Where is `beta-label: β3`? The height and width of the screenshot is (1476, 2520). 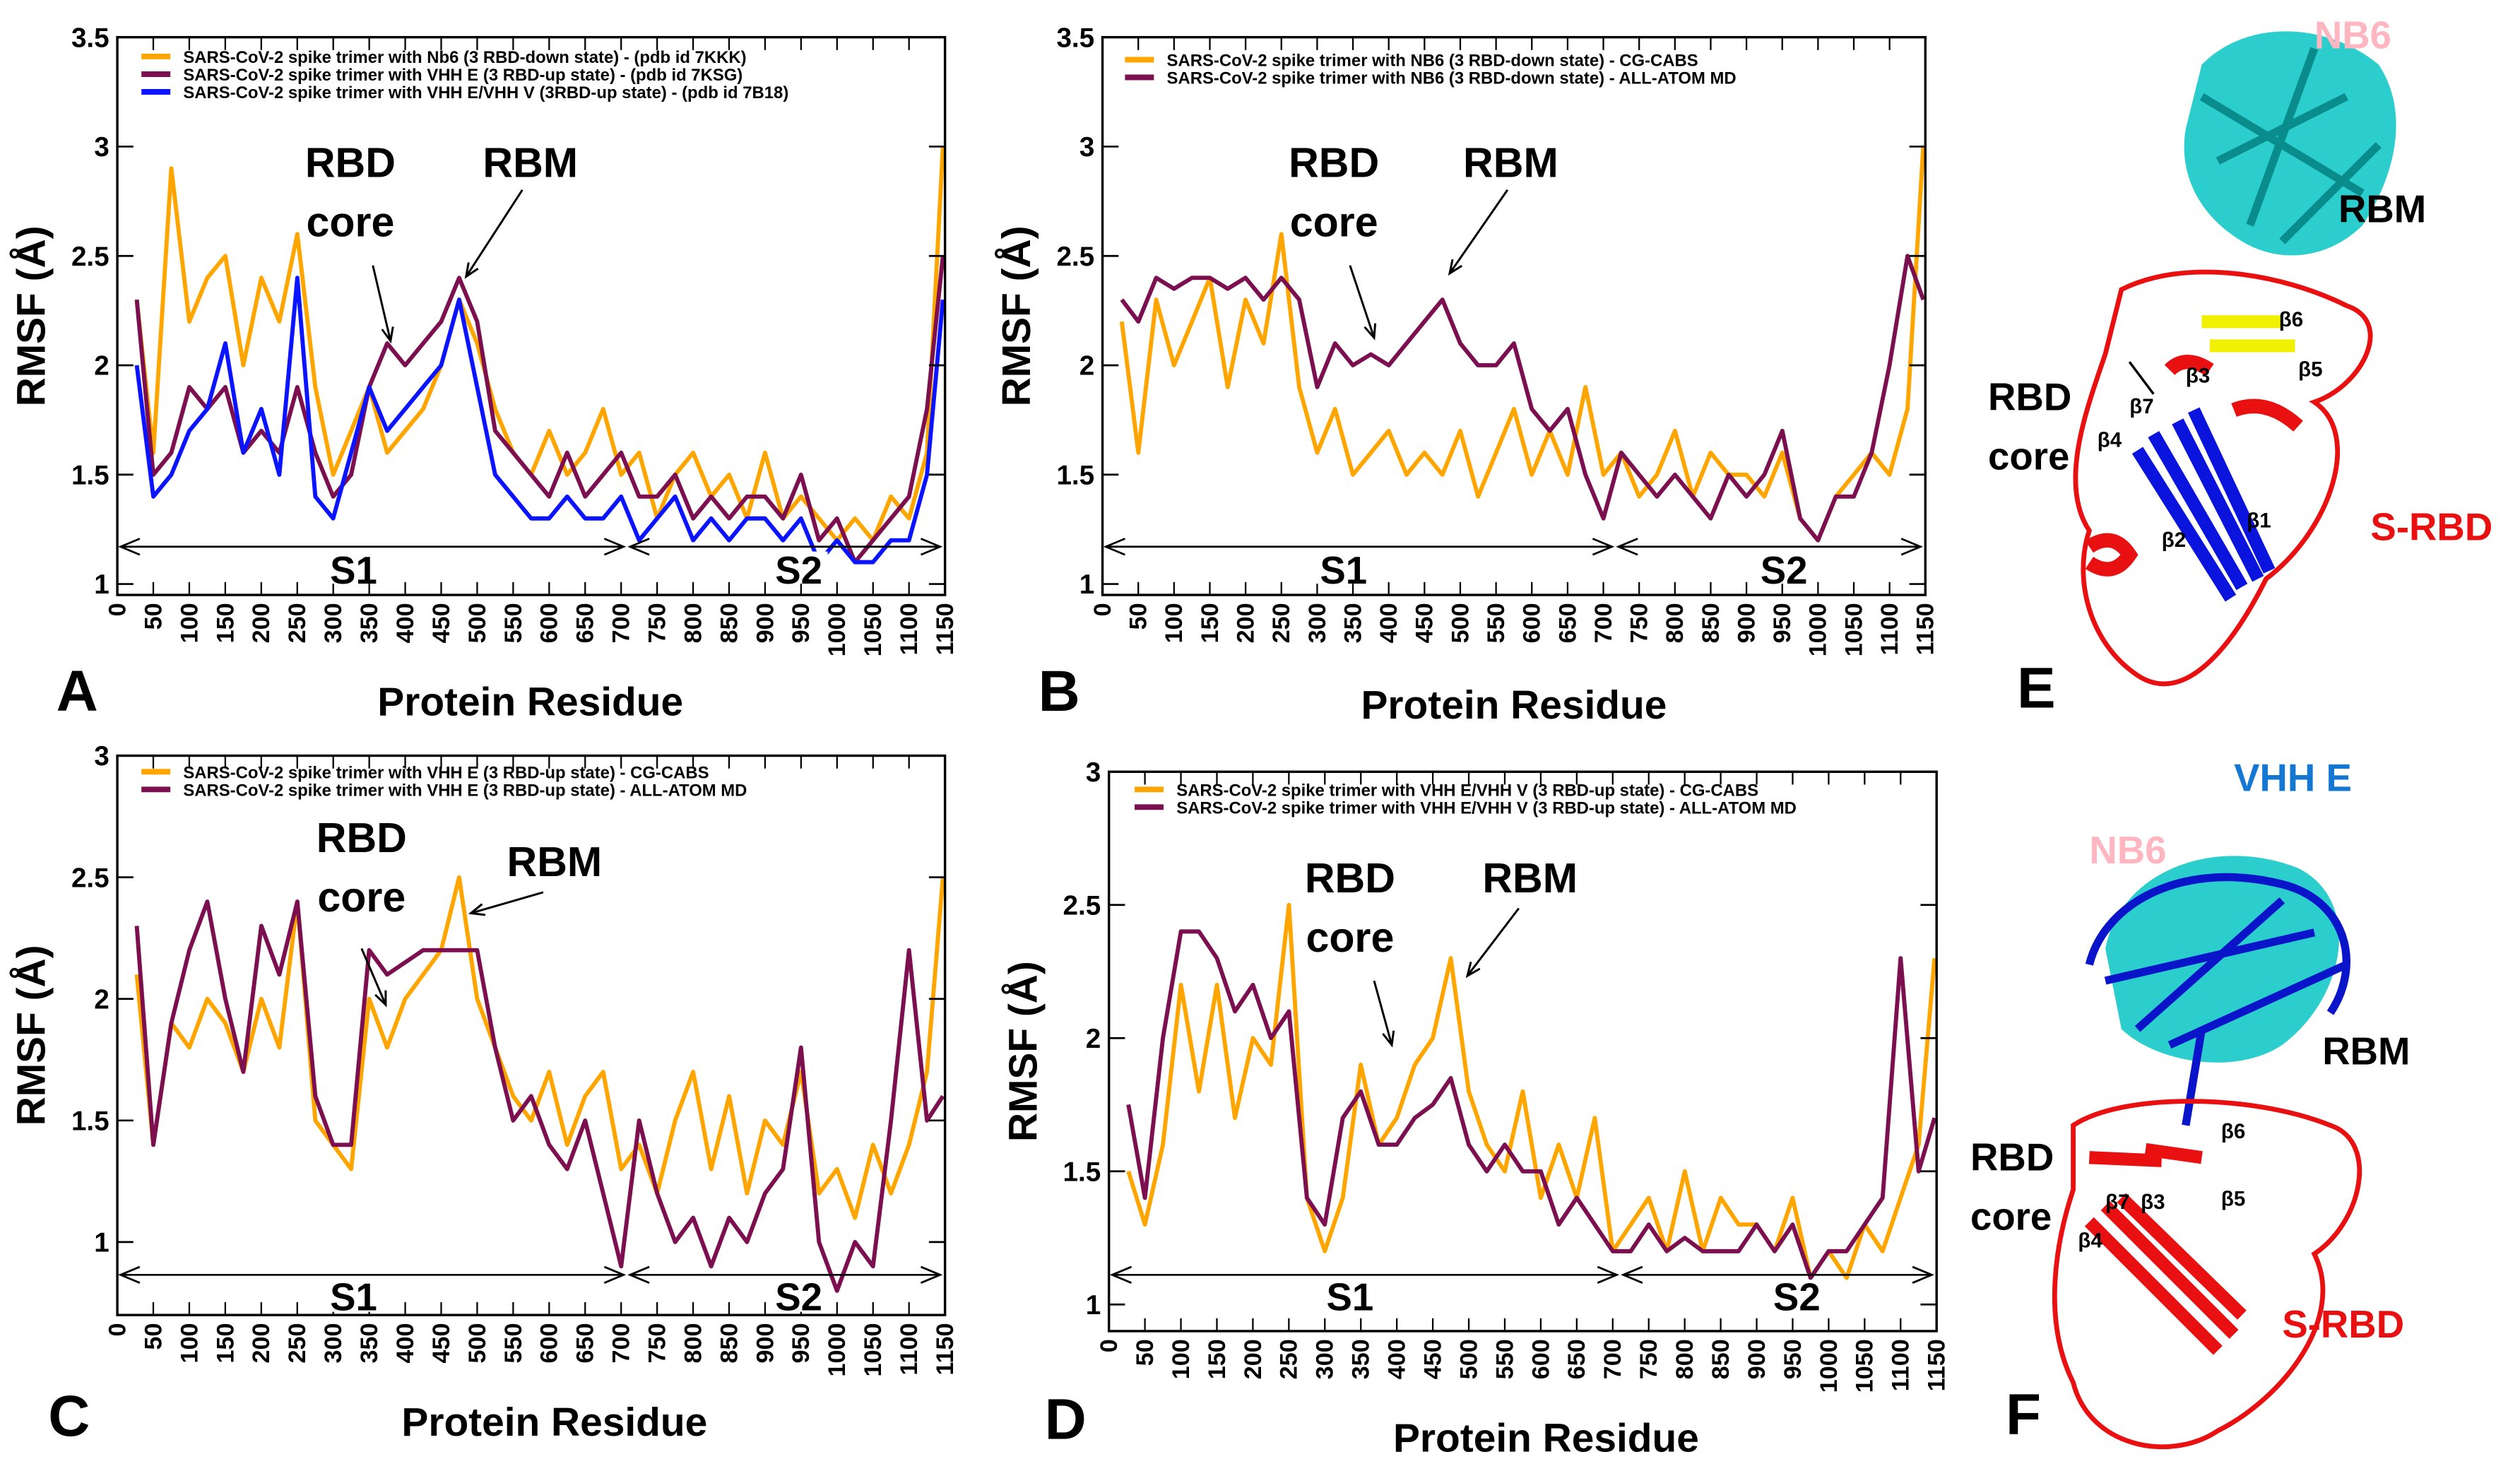
beta-label: β3 is located at coordinates (2153, 1202).